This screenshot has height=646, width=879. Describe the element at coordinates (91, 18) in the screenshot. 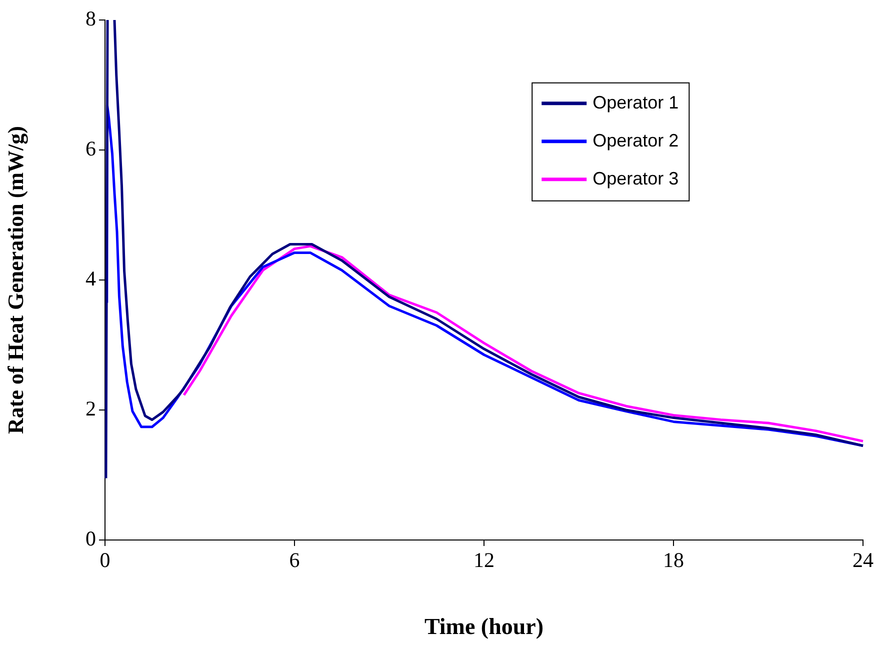

I see `y-tick-label: 8` at that location.